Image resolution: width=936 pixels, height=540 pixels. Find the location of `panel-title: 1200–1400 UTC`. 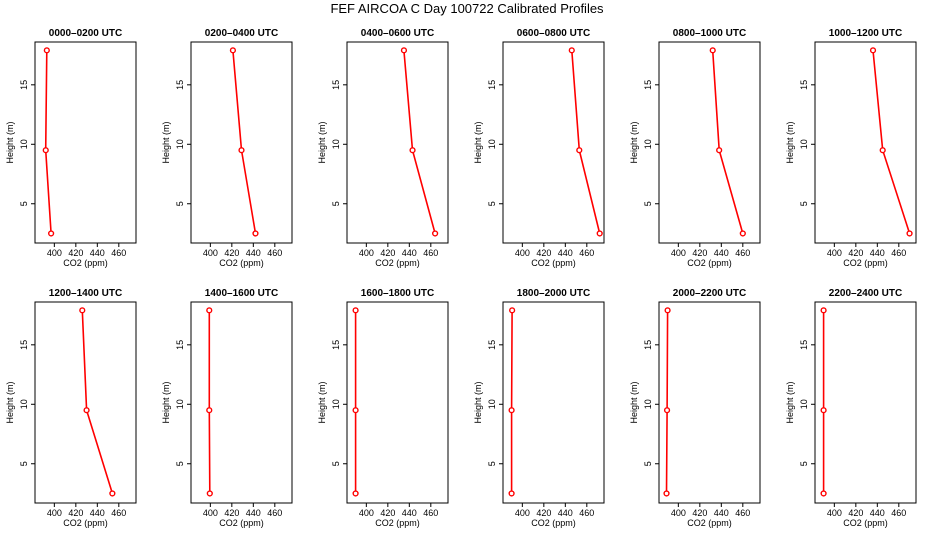

panel-title: 1200–1400 UTC is located at coordinates (85, 293).